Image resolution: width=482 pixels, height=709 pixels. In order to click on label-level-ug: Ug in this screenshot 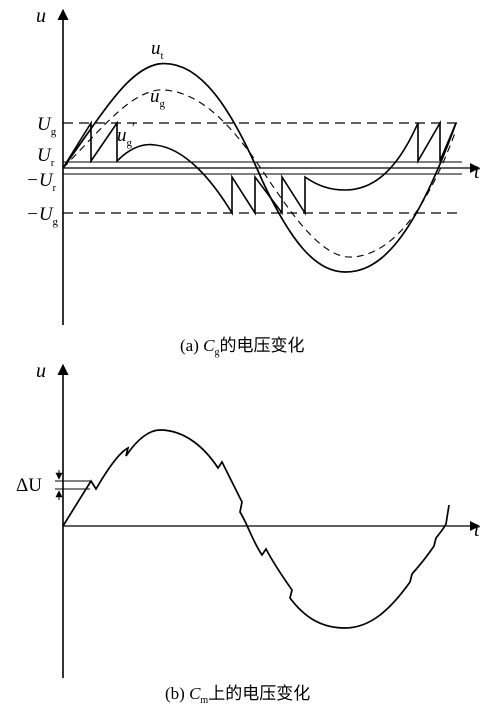, I will do `click(47, 126)`.